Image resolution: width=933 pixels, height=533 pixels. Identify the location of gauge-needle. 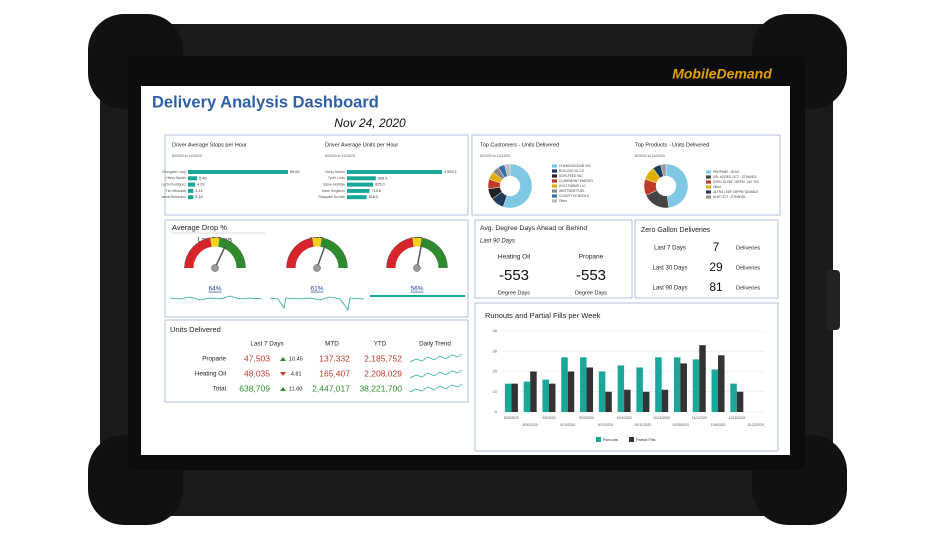
(220, 257).